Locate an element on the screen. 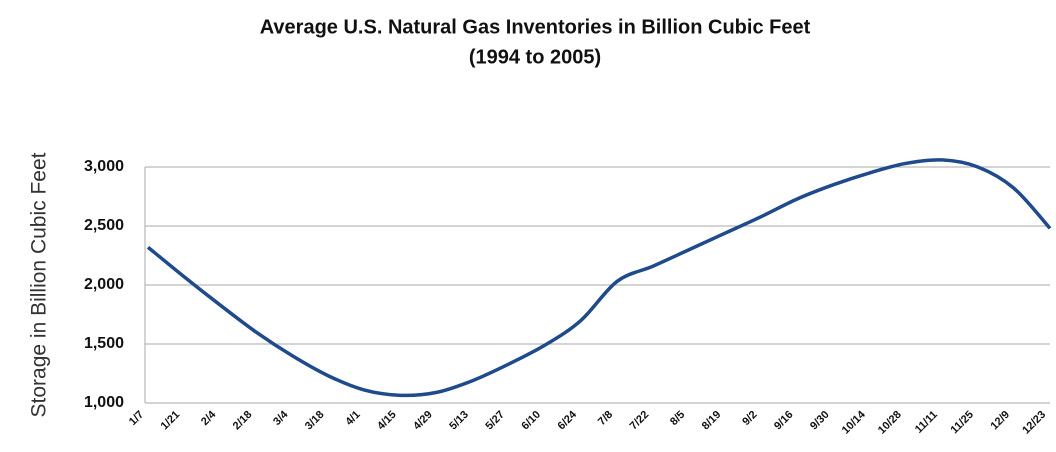  x-tick-label: 4/29 is located at coordinates (423, 421).